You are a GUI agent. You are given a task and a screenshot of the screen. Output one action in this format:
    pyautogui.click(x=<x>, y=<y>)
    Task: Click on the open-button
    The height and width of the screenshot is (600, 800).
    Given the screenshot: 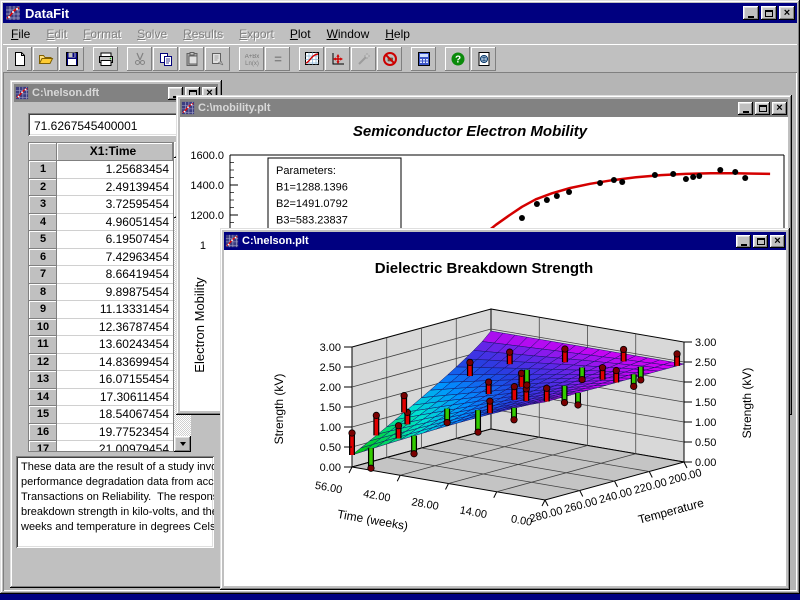 What is the action you would take?
    pyautogui.click(x=45, y=59)
    